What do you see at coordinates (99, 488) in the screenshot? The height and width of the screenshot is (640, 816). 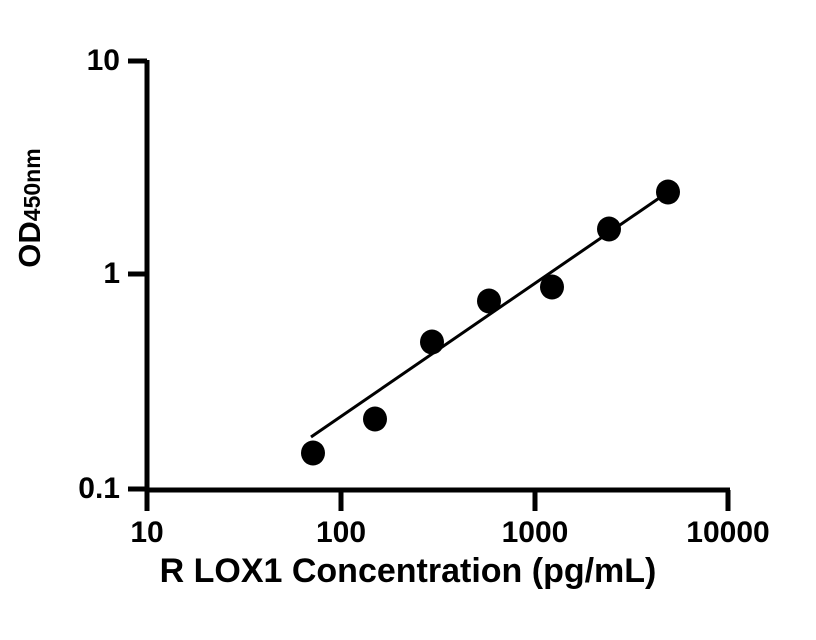 I see `y-axis-tick-label-0-1: 0.1` at bounding box center [99, 488].